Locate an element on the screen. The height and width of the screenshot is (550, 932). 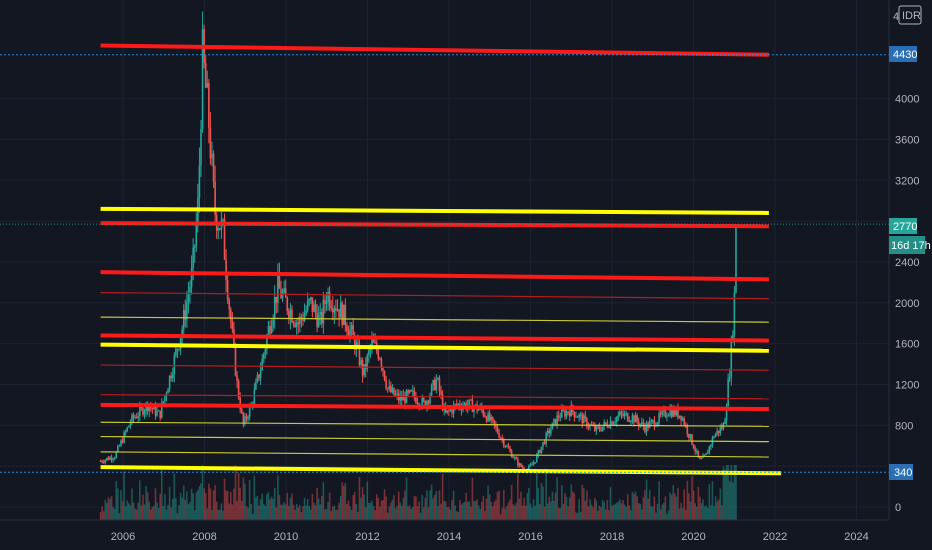
currency-badge is located at coordinates (910, 15).